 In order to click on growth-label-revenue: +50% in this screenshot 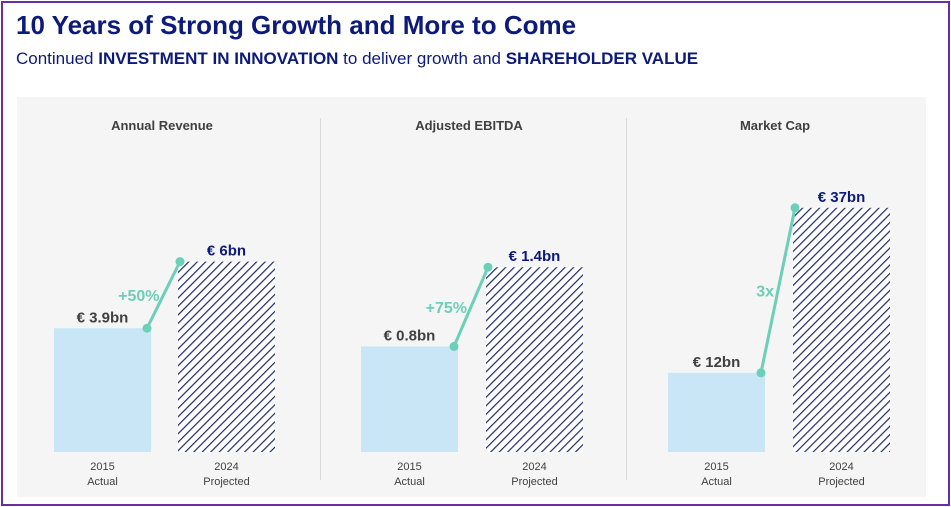, I will do `click(138, 296)`.